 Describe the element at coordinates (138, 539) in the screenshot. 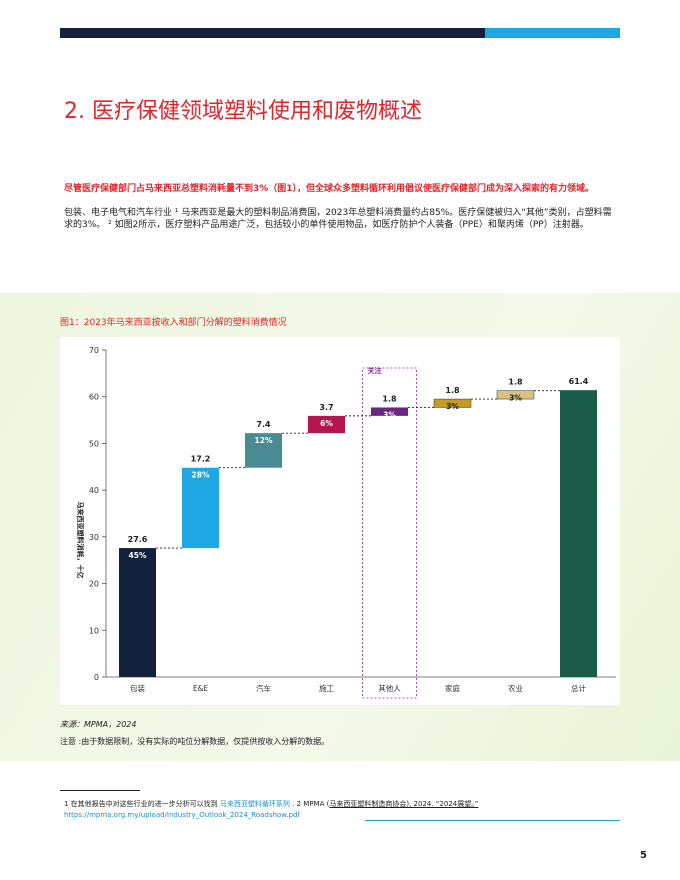

I see `value-label: 27.6` at that location.